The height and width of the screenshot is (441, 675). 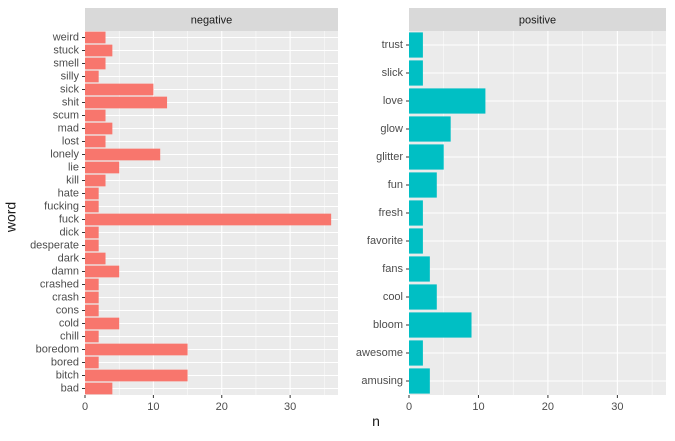 What do you see at coordinates (65, 271) in the screenshot?
I see `y-tick-label: damn` at bounding box center [65, 271].